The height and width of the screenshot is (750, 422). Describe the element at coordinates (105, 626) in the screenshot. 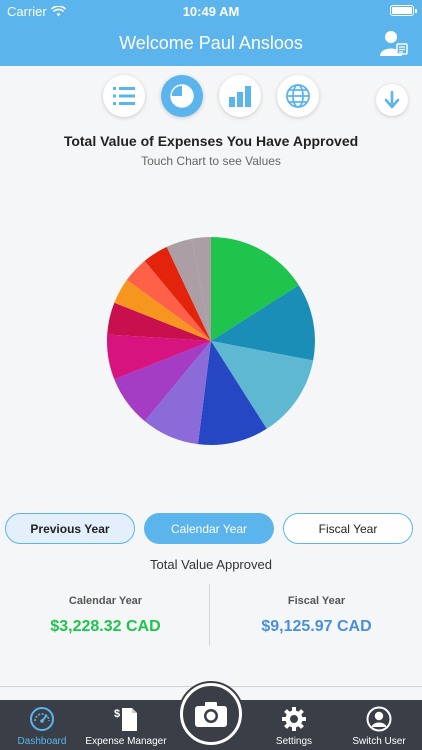

I see `calendar-total-value: $3,228.32 CAD` at that location.